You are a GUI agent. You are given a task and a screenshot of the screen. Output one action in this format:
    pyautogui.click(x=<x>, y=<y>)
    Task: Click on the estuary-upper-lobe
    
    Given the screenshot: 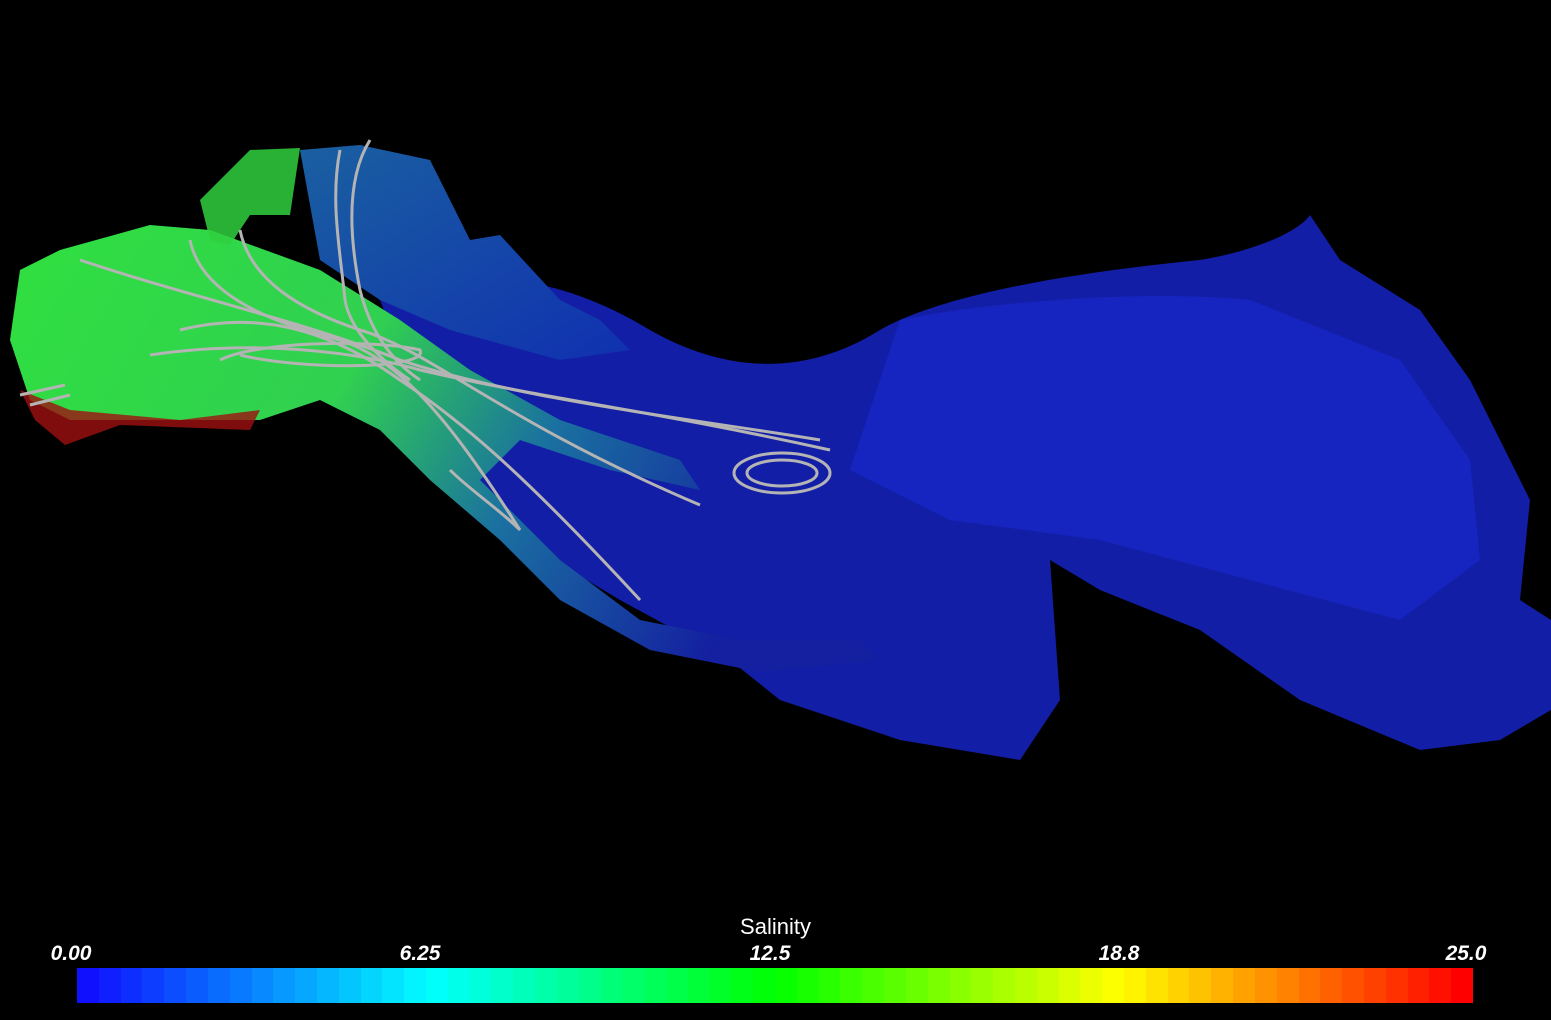 What is the action you would take?
    pyautogui.click(x=465, y=252)
    